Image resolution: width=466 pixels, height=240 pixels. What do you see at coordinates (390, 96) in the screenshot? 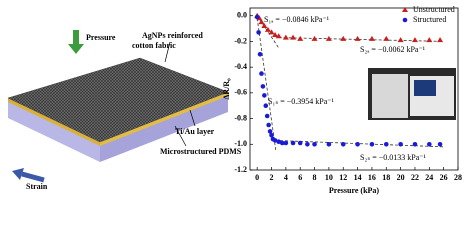
I see `instrument-left` at bounding box center [390, 96].